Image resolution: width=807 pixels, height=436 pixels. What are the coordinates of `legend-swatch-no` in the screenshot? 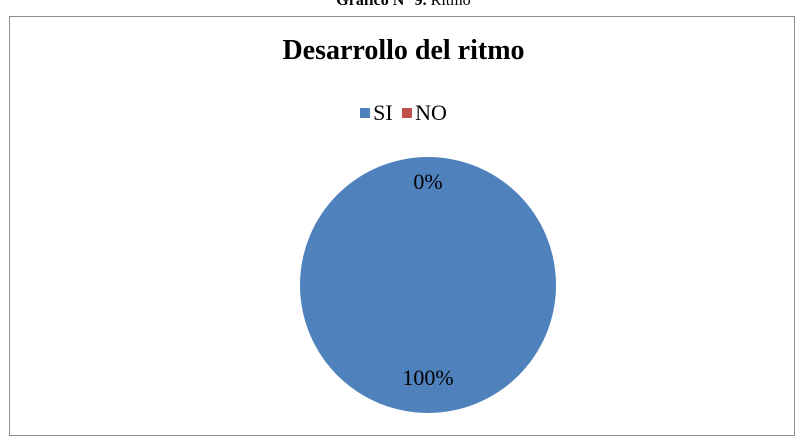 It's located at (407, 113).